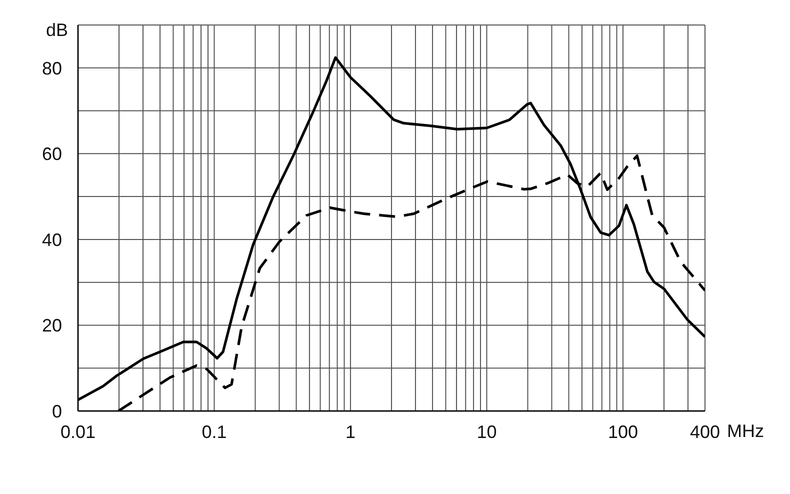 The height and width of the screenshot is (494, 790). I want to click on y-tick-label: 40, so click(52, 240).